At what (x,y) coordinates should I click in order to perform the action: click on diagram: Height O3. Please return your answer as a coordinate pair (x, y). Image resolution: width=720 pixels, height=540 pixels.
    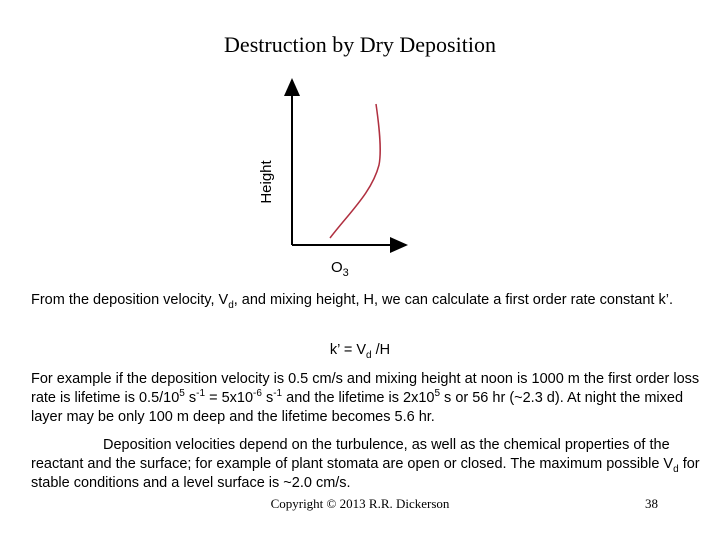
    Looking at the image, I should click on (333, 178).